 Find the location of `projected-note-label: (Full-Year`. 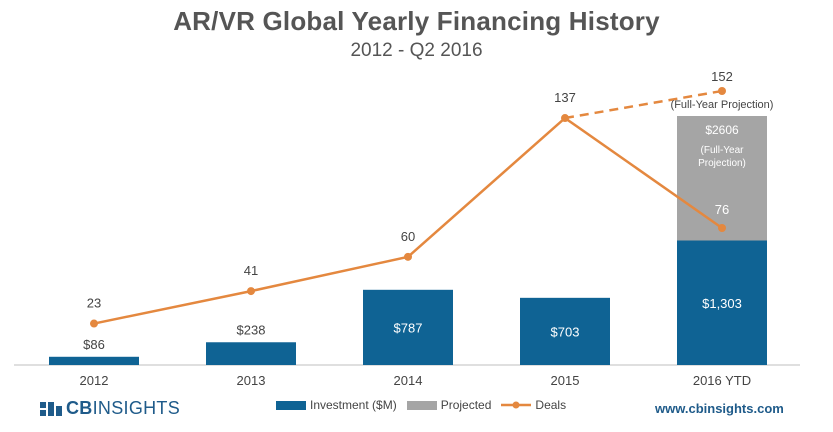

projected-note-label: (Full-Year is located at coordinates (723, 150).